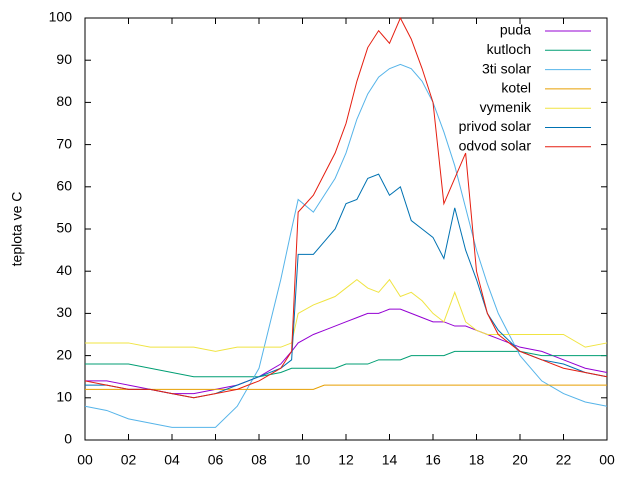  What do you see at coordinates (433, 460) in the screenshot?
I see `x-tick-label: 16` at bounding box center [433, 460].